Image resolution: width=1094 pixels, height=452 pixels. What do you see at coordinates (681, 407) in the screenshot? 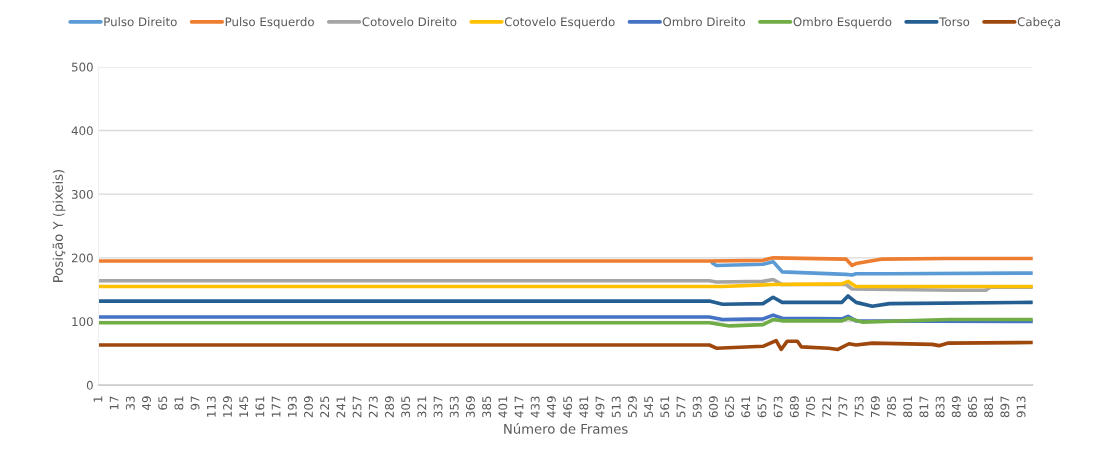
I see `x-tick-label: 577` at bounding box center [681, 407].